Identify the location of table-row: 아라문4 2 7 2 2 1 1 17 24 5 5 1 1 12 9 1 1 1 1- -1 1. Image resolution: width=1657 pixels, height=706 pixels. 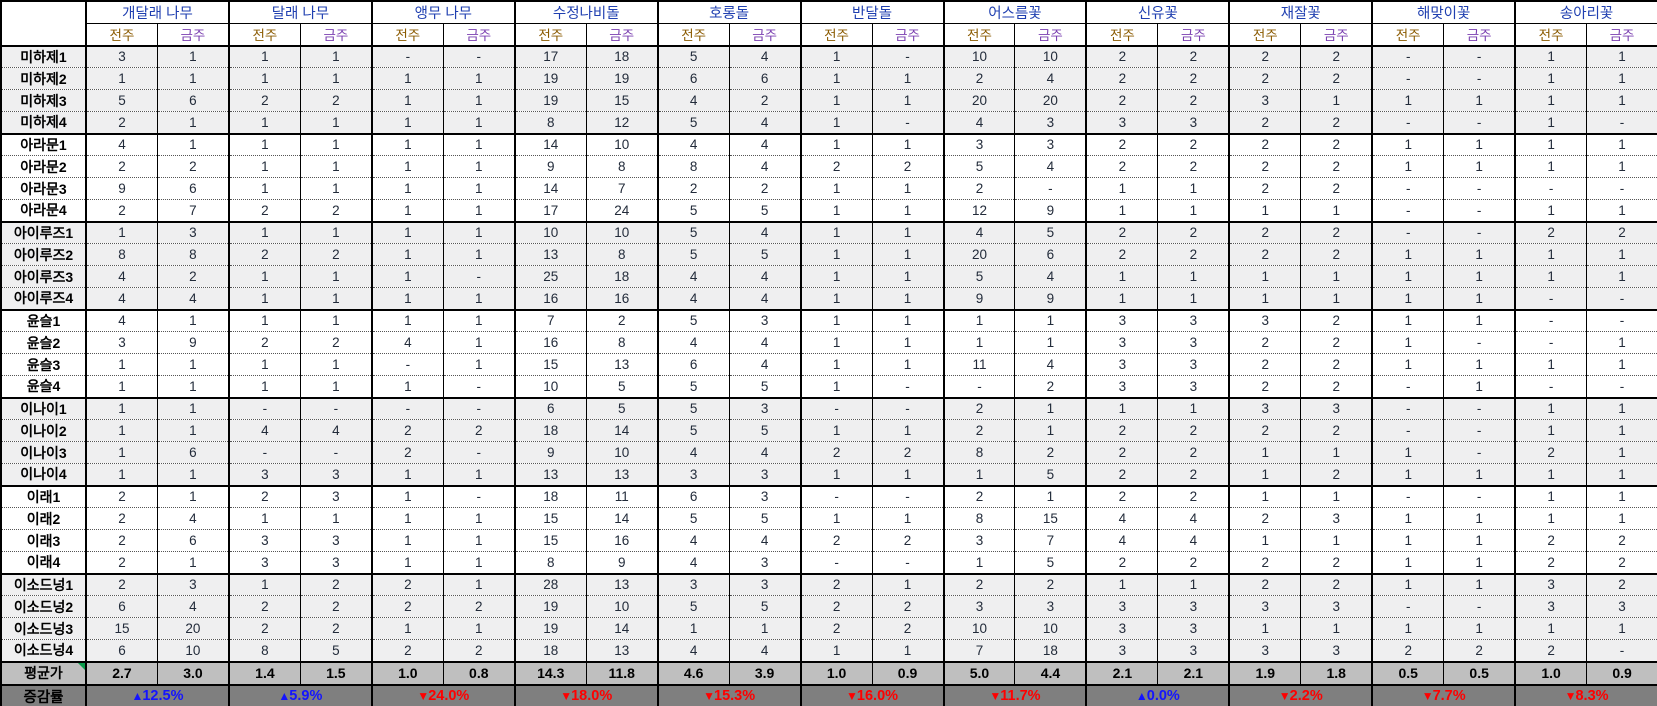
(828, 211).